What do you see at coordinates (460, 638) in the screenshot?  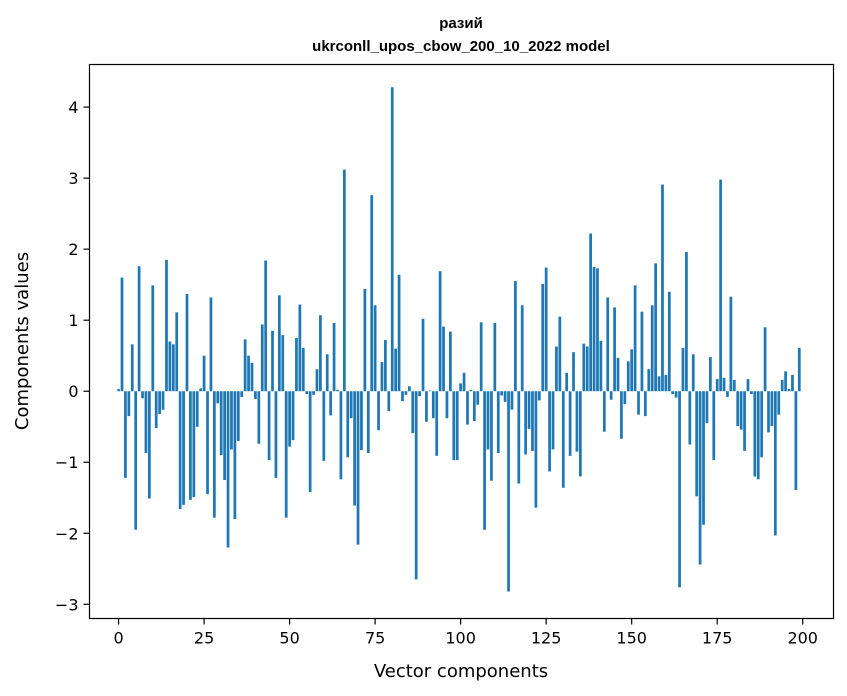 I see `x-tick-label: 100` at bounding box center [460, 638].